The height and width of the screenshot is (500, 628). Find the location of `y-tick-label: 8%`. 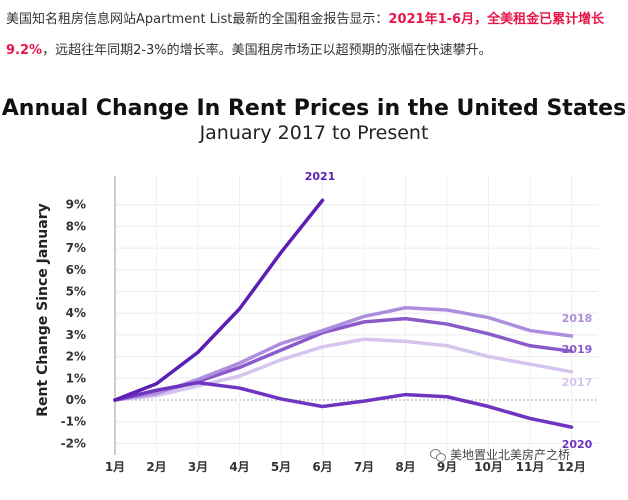

y-tick-label: 8% is located at coordinates (76, 226).